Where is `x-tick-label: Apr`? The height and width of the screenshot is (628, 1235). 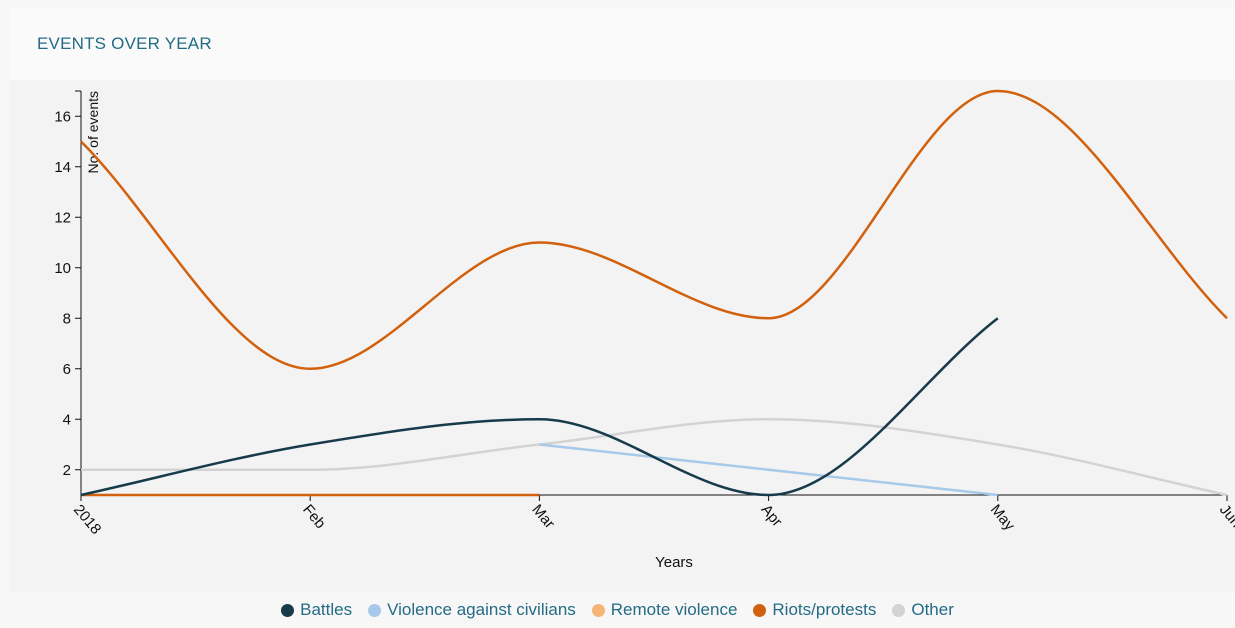 x-tick-label: Apr is located at coordinates (772, 515).